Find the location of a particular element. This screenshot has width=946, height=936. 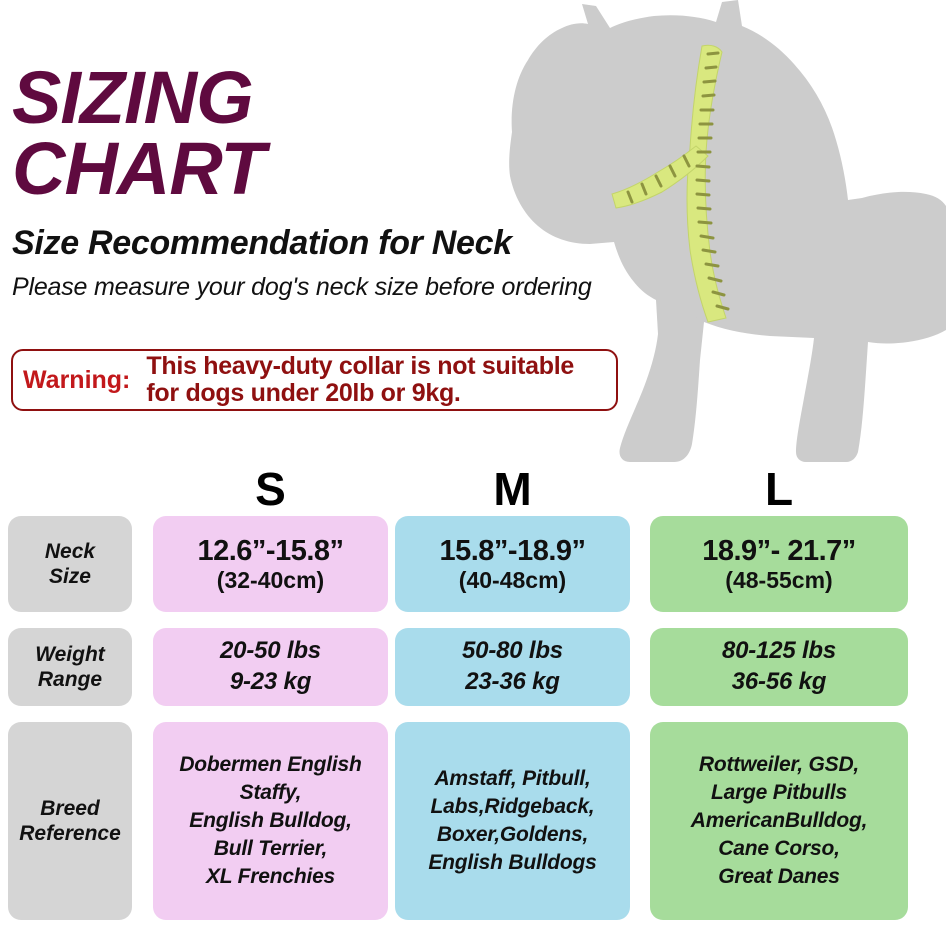

weight-l-kg: 36-56 kg is located at coordinates (779, 681).